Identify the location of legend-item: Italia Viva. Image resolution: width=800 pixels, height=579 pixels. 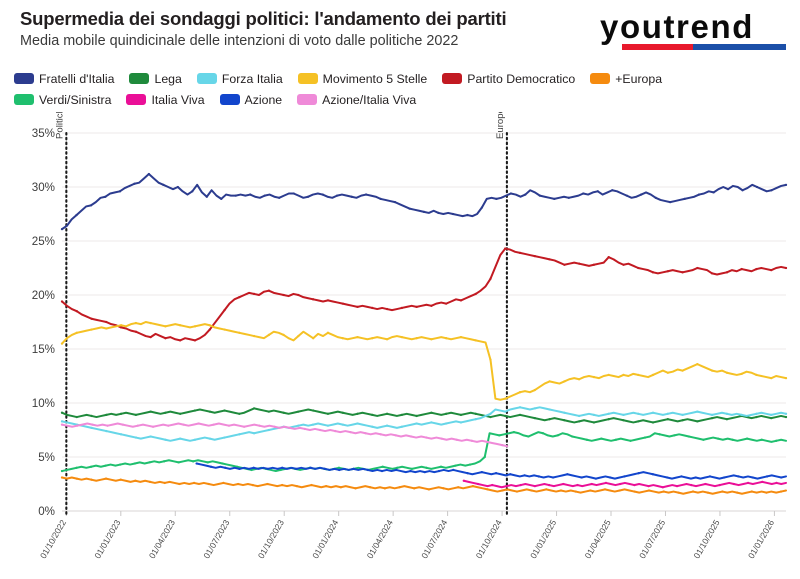
(165, 99).